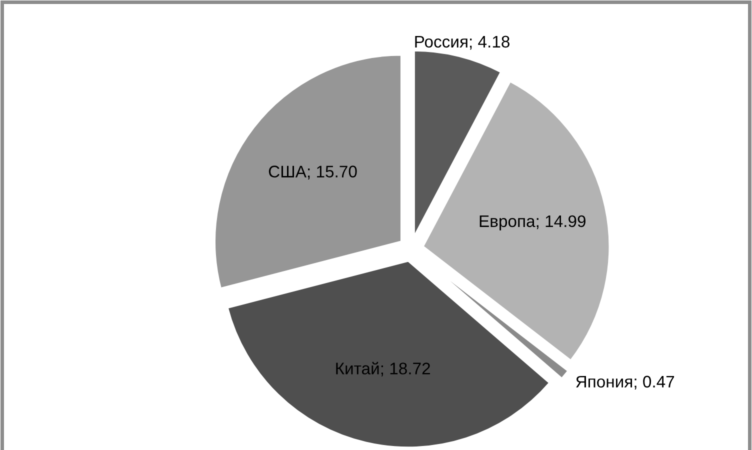 This screenshot has height=450, width=752. What do you see at coordinates (533, 222) in the screenshot?
I see `slice-label: Европа; 14.99` at bounding box center [533, 222].